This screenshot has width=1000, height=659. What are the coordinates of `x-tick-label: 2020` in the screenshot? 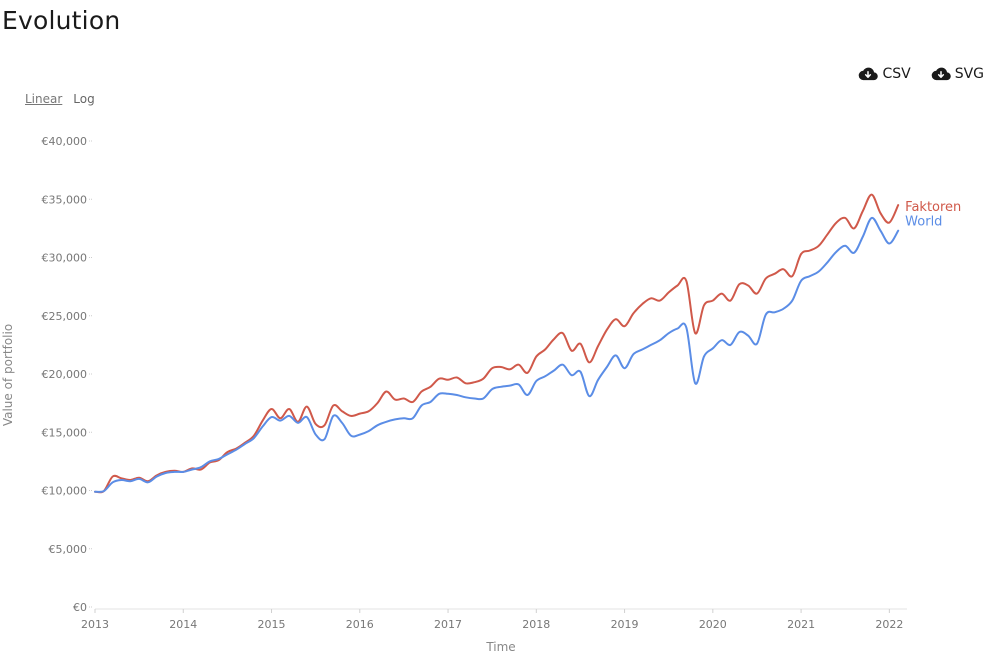 It's located at (713, 624).